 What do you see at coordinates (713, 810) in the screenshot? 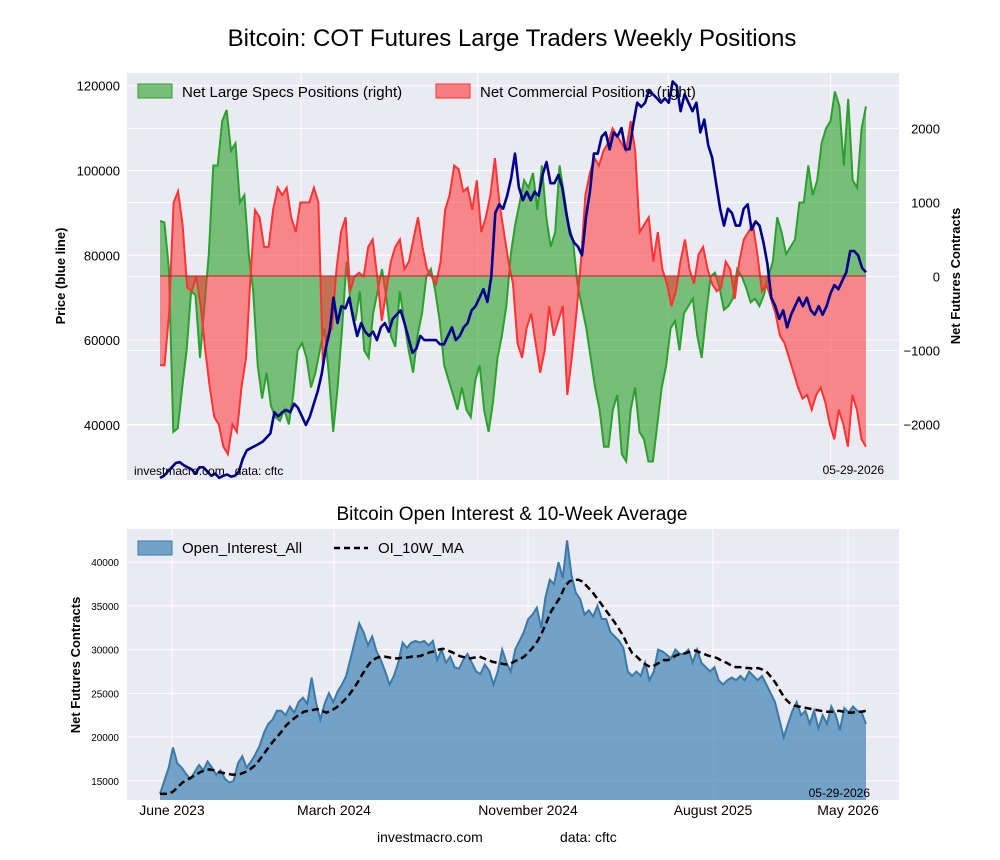
I see `date-tick-label: August 2025` at bounding box center [713, 810].